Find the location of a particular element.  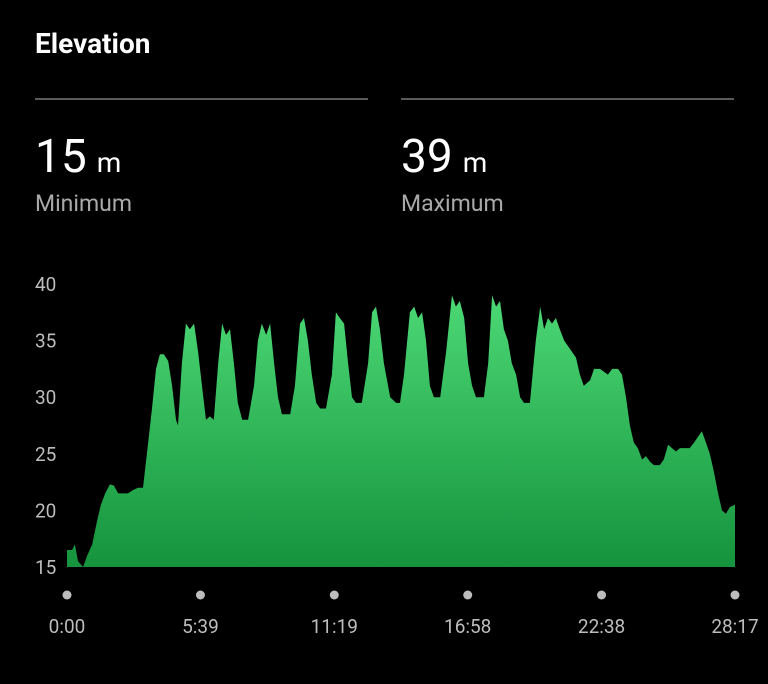

x-tick-label: 0:00 is located at coordinates (67, 626).